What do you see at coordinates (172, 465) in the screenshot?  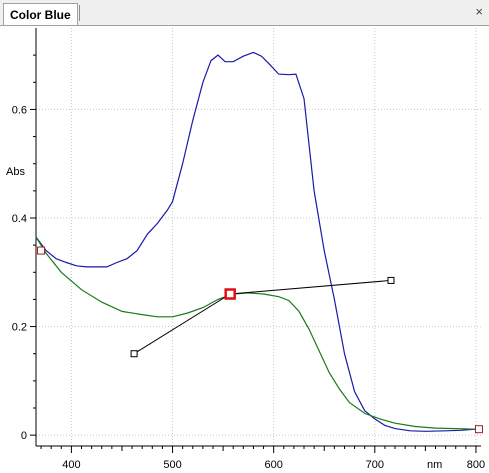 I see `x-tick-label: 500` at bounding box center [172, 465].